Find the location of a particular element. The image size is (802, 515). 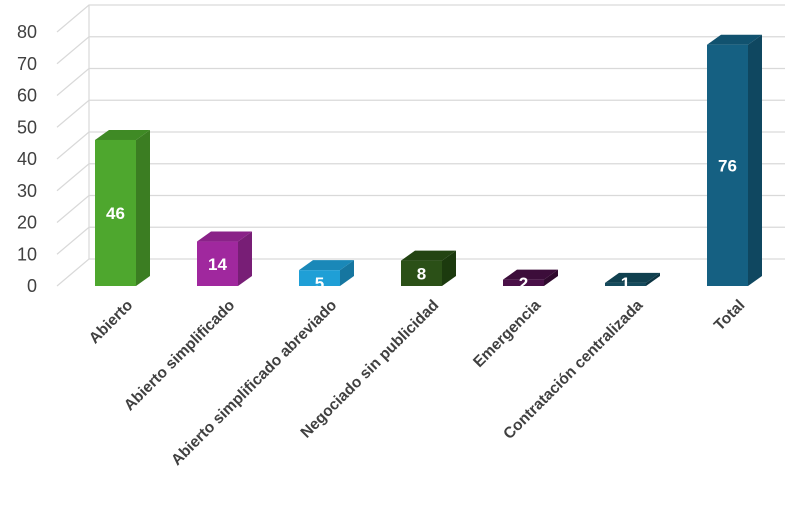

y-tick-label: 30 is located at coordinates (27, 191).